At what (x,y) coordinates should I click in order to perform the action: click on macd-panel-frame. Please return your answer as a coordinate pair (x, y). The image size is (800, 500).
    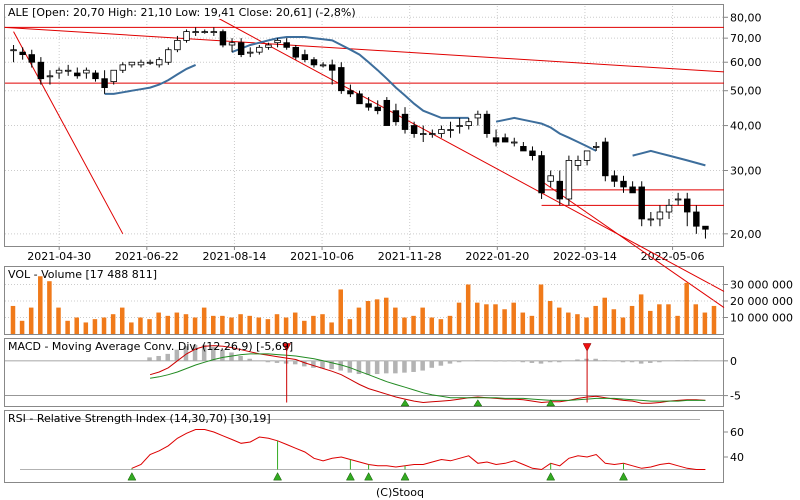
    Looking at the image, I should click on (364, 372).